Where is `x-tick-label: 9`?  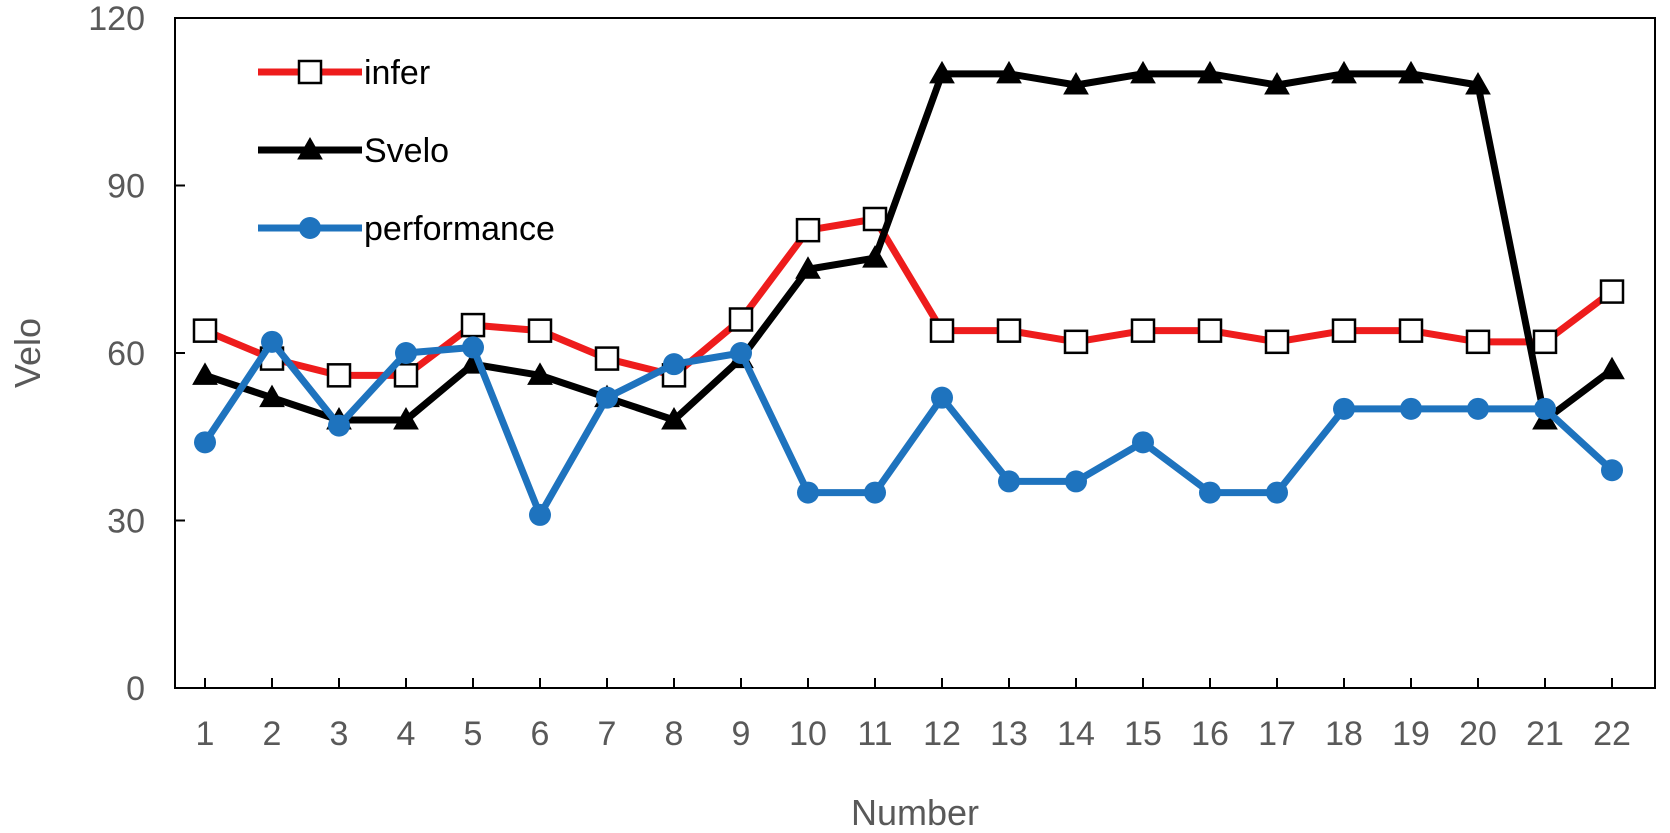 x-tick-label: 9 is located at coordinates (741, 734).